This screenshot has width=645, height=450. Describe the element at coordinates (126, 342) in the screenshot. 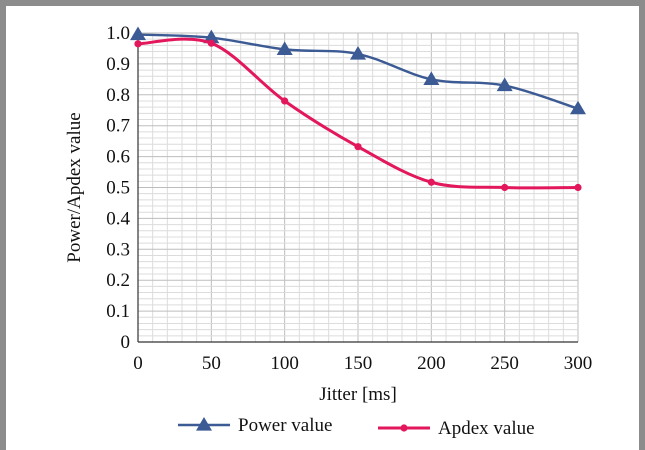

I see `y-tick-label: 0` at that location.